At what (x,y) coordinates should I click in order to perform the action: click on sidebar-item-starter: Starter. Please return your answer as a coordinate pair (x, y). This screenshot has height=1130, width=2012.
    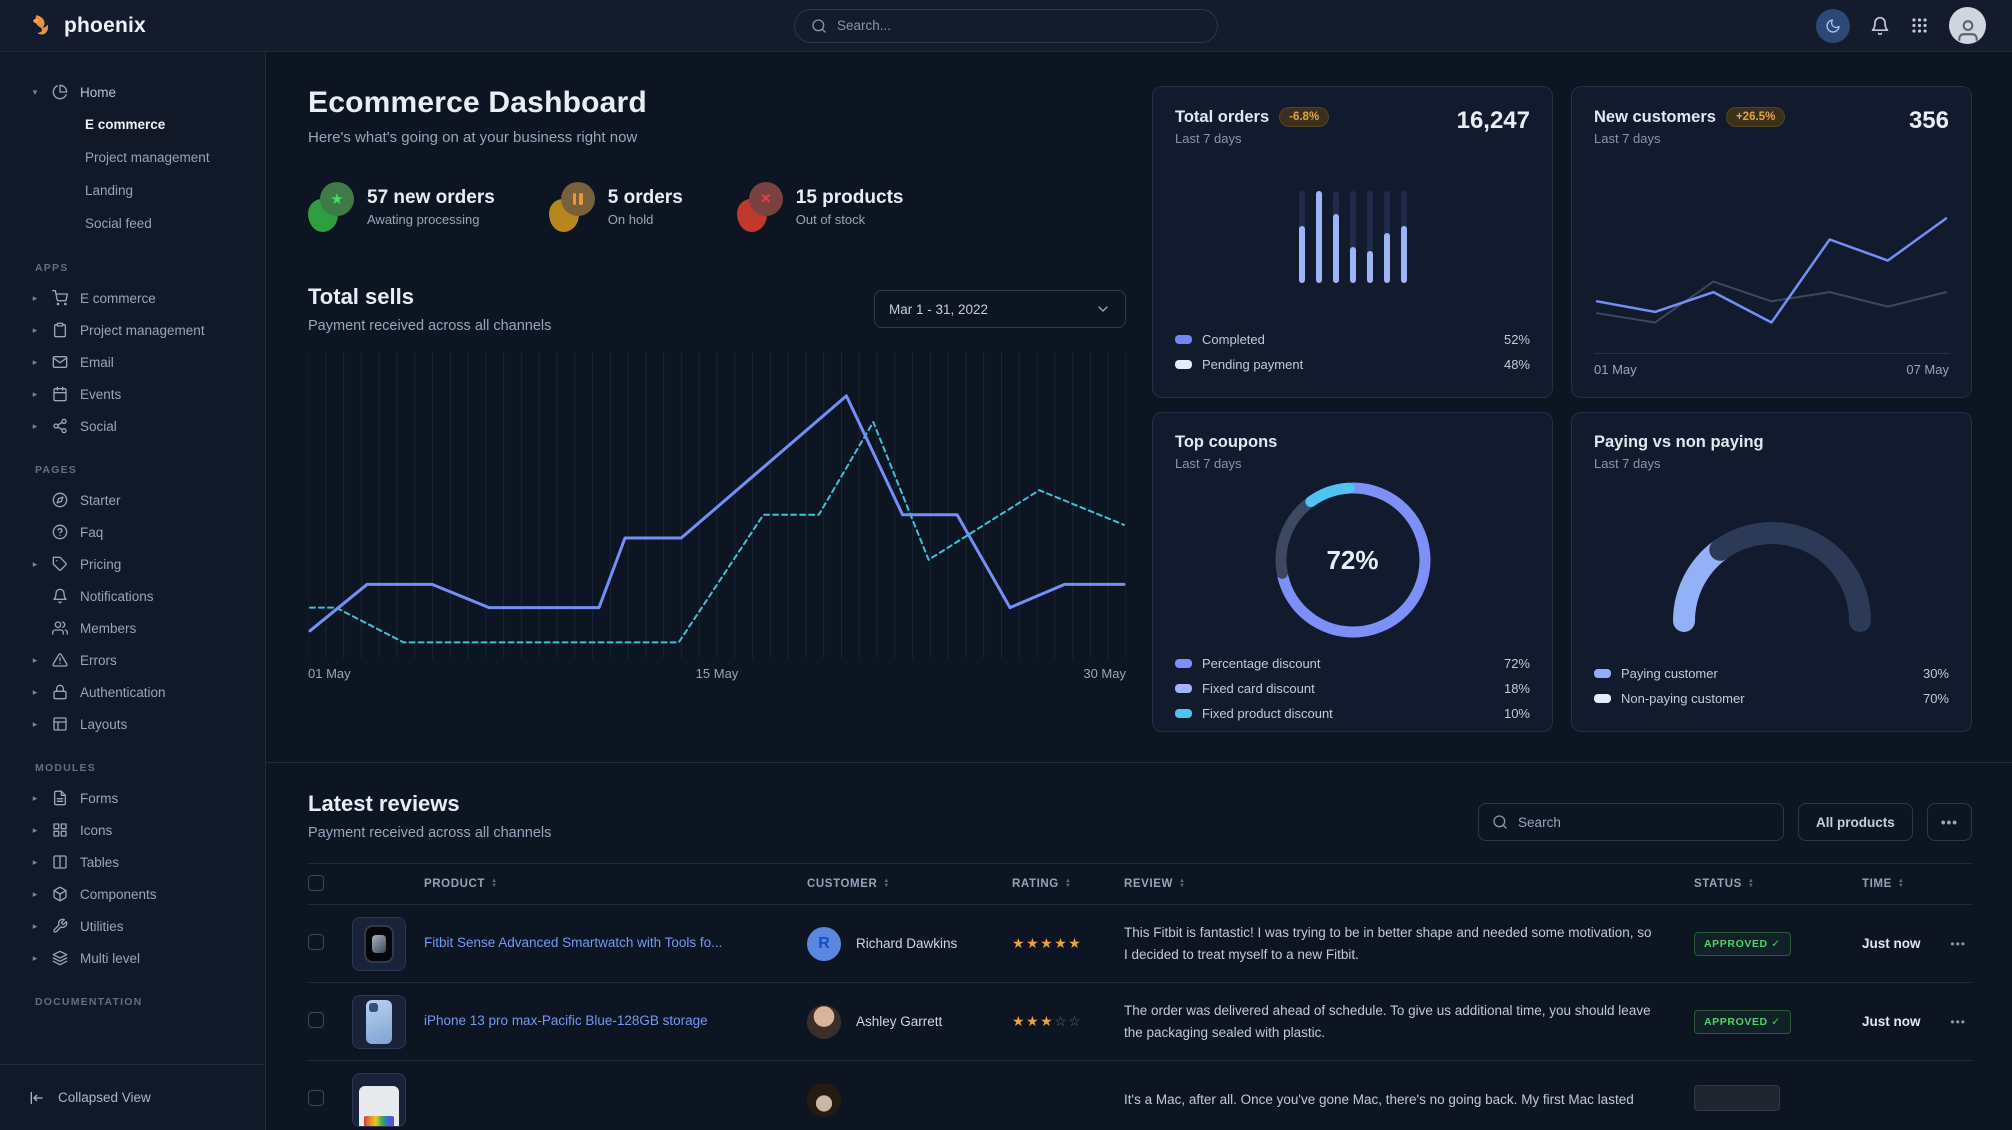
    Looking at the image, I should click on (138, 500).